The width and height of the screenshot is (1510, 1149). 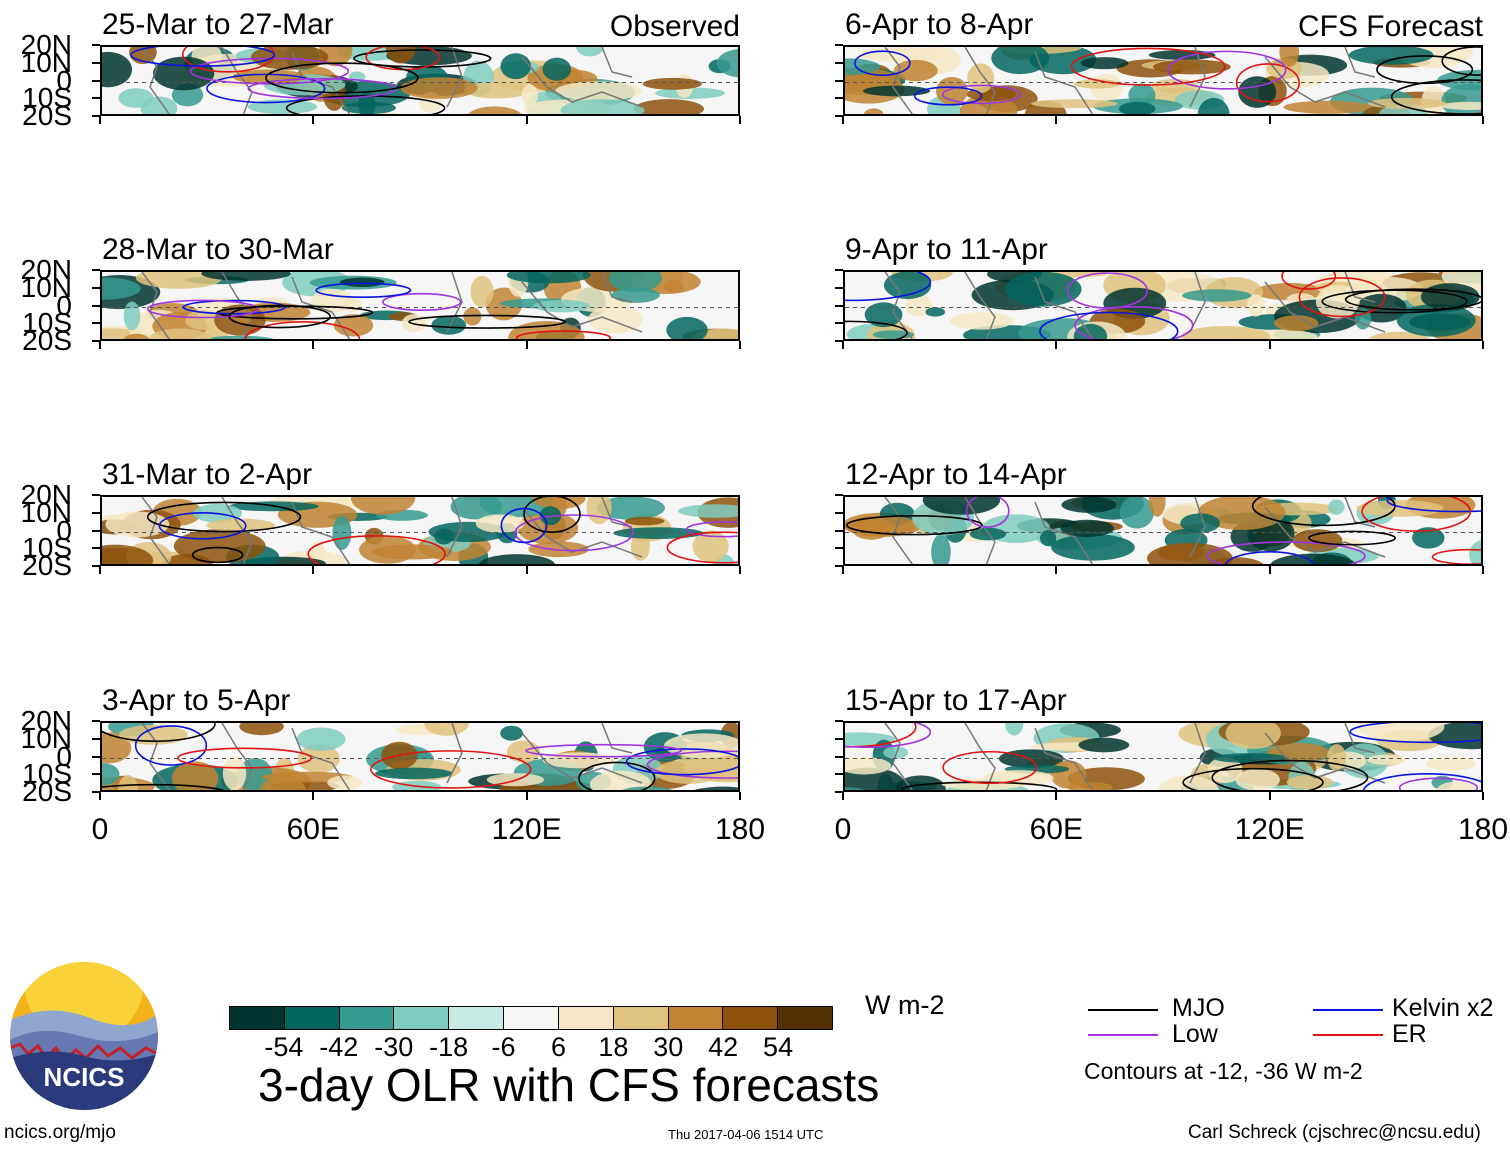 I want to click on y-tick-label: 20N, so click(x=46, y=720).